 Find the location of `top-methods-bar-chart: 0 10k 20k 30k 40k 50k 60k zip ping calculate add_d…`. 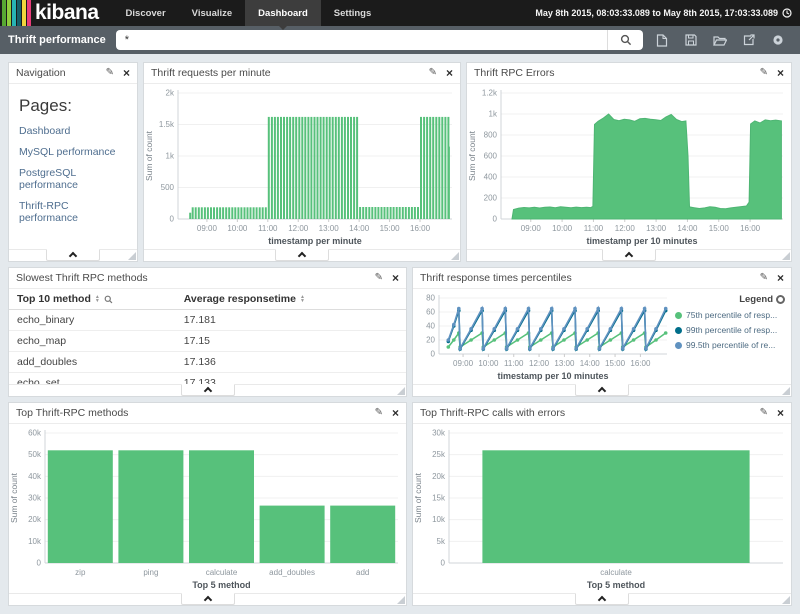

top-methods-bar-chart: 0 10k 20k 30k 40k 50k 60k zip ping calculate add_d… is located at coordinates (207, 508).